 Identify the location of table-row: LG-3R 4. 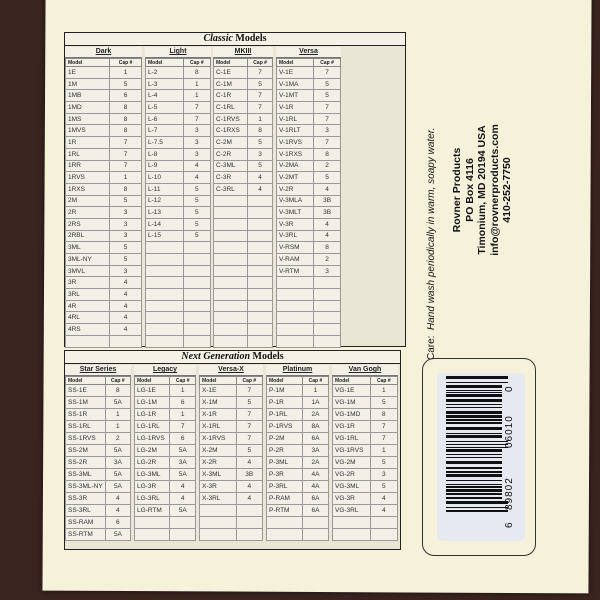
(164, 486).